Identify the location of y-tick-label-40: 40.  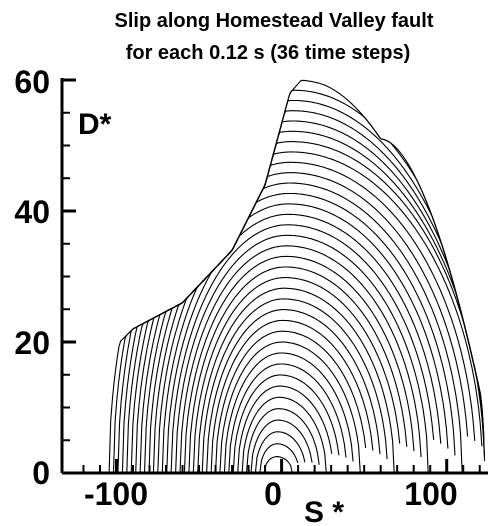
(32, 212).